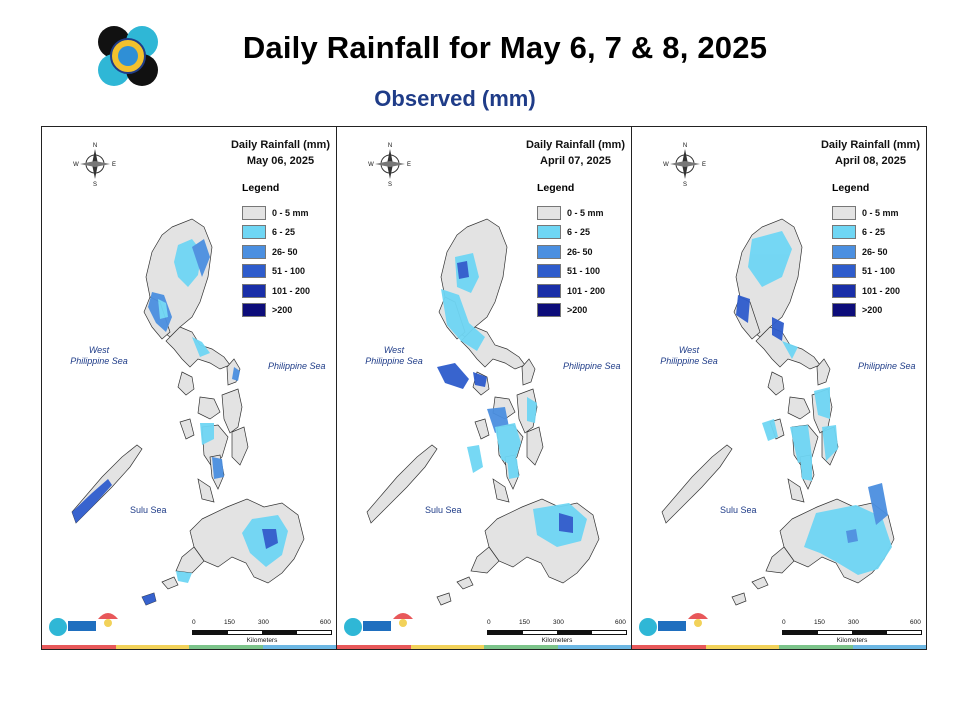  I want to click on panel-date: April 08, 2025, so click(870, 161).